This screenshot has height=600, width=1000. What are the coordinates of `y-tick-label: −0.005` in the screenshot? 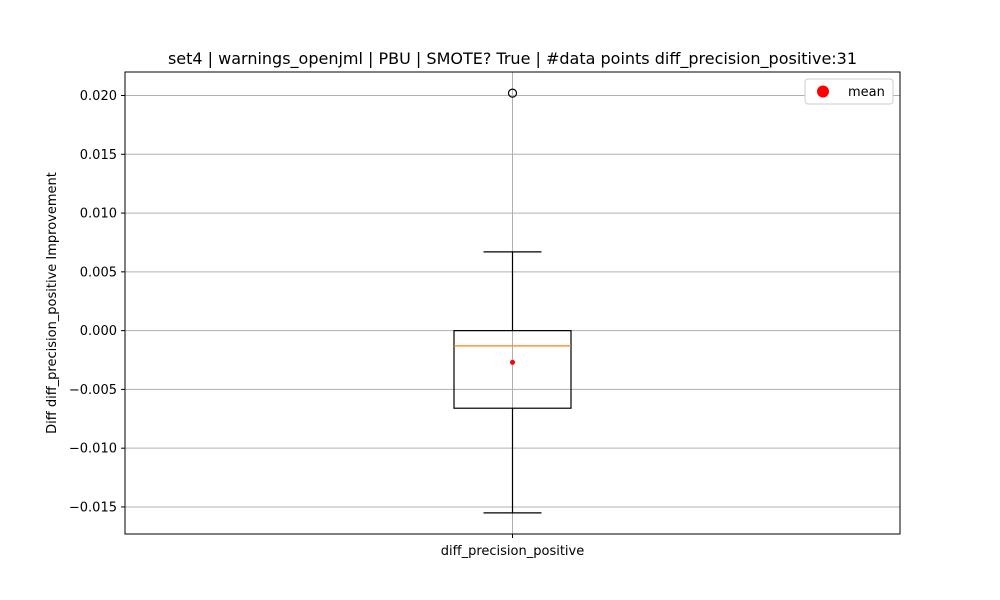 It's located at (93, 390).